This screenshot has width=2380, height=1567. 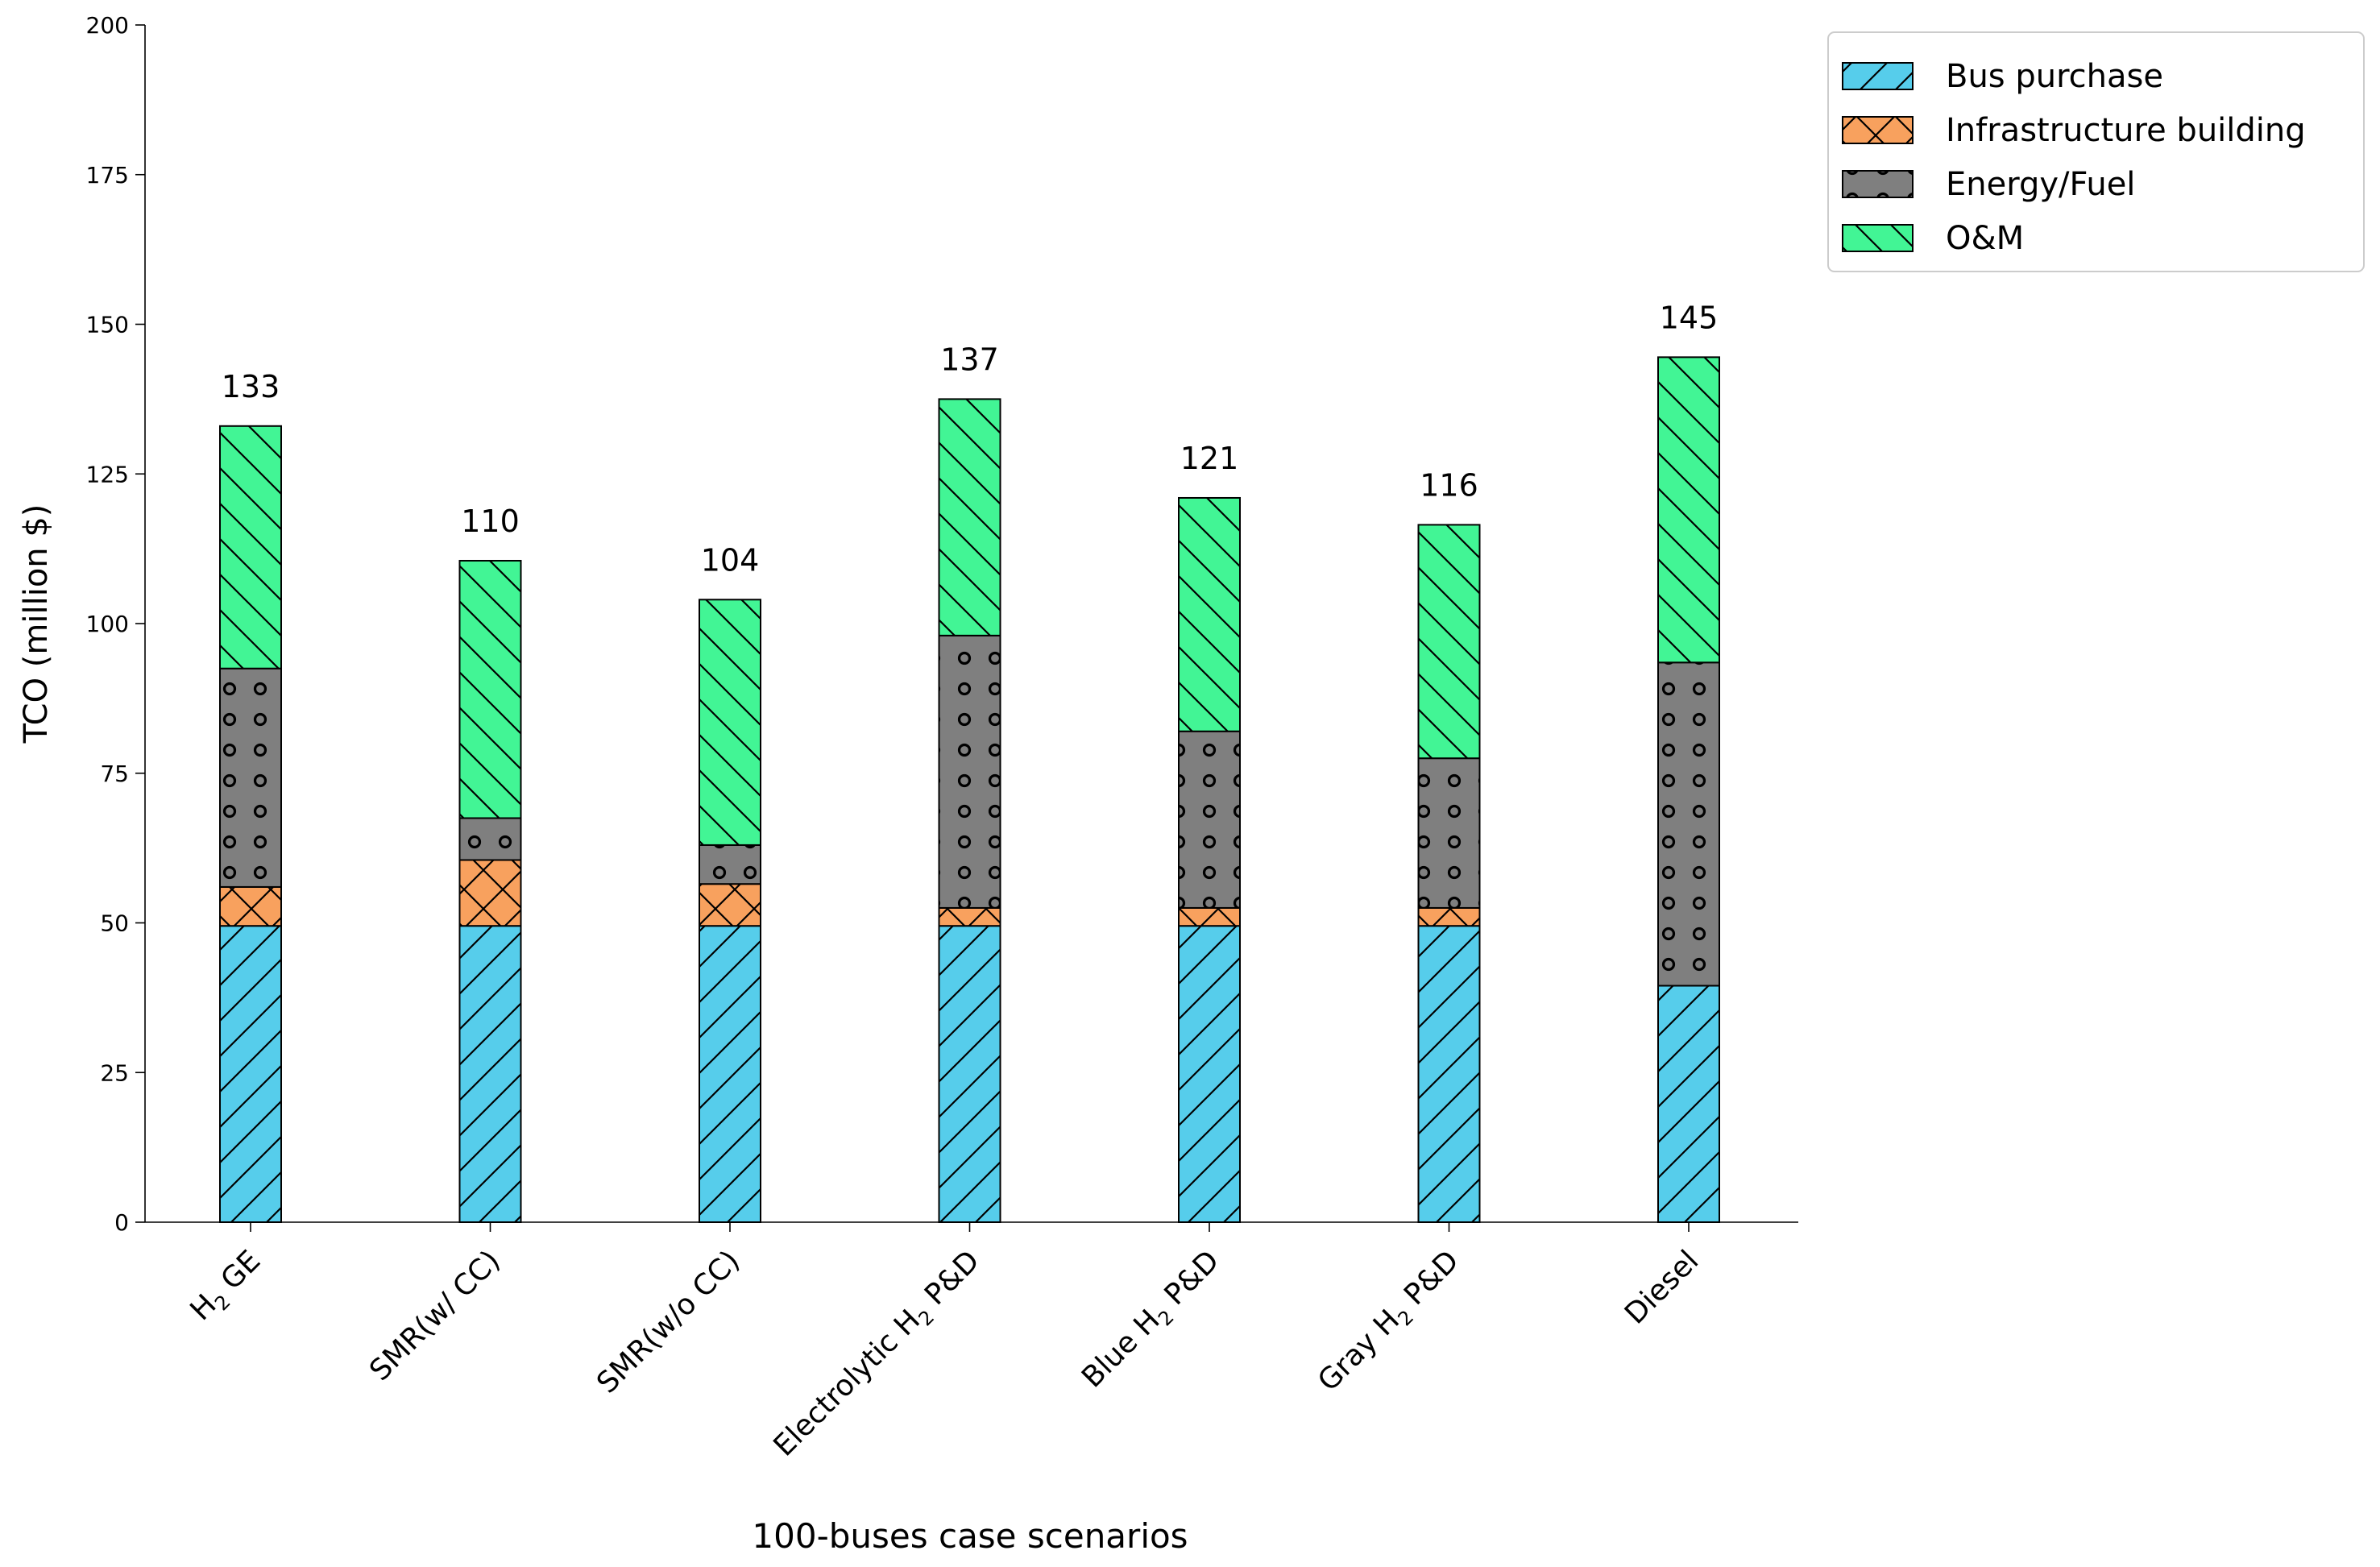 What do you see at coordinates (2054, 76) in the screenshot?
I see `legend-label-bus-purchase: Bus purchase` at bounding box center [2054, 76].